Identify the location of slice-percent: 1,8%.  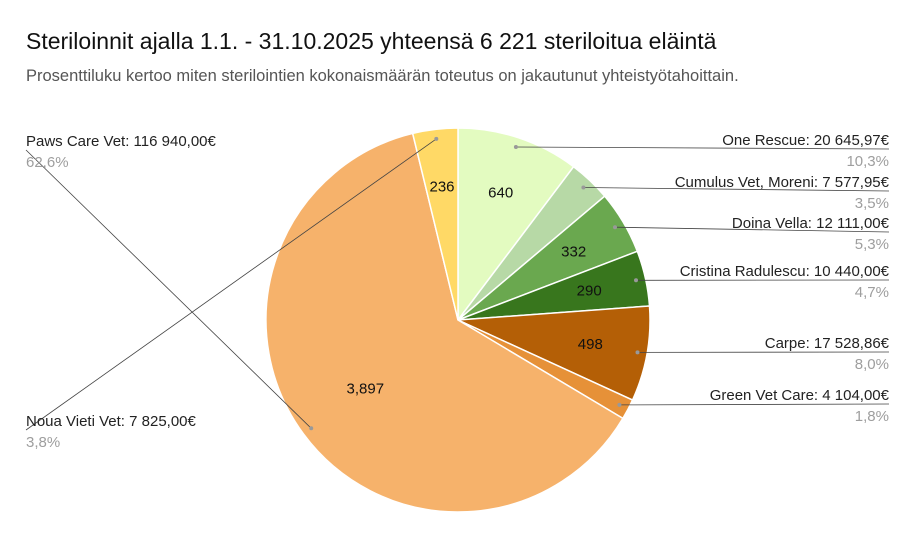
(872, 416).